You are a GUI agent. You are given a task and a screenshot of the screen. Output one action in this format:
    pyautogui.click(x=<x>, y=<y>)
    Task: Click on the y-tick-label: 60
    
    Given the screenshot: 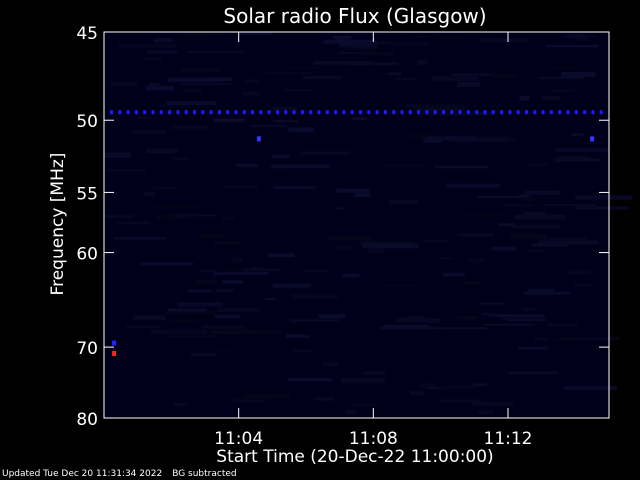 What is the action you would take?
    pyautogui.click(x=87, y=255)
    